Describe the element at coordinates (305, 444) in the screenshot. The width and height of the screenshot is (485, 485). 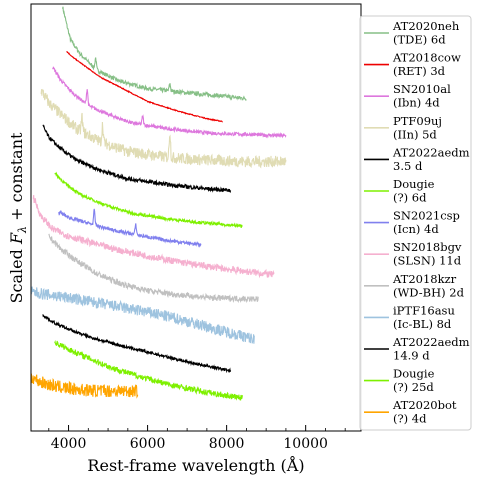
I see `x-tick-label: 10000` at that location.